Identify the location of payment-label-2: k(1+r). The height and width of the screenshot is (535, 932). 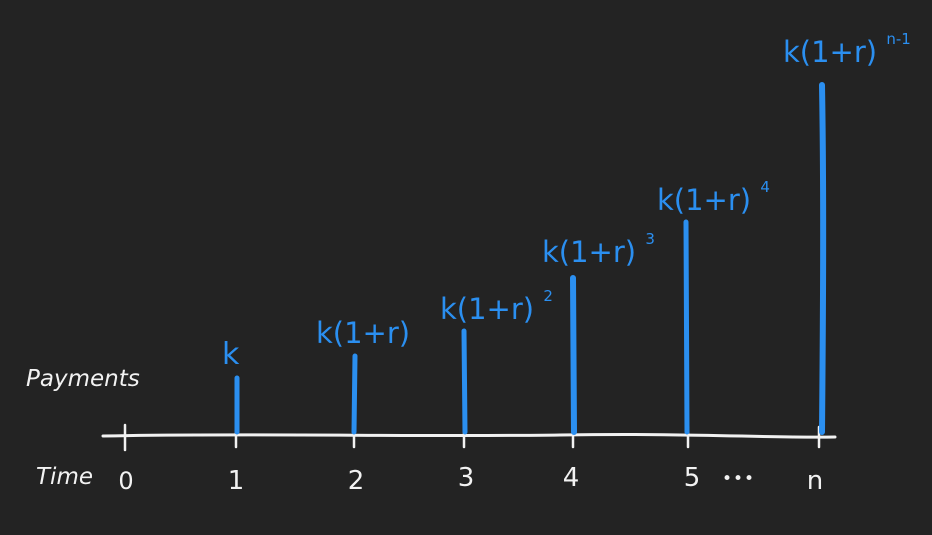
(363, 333).